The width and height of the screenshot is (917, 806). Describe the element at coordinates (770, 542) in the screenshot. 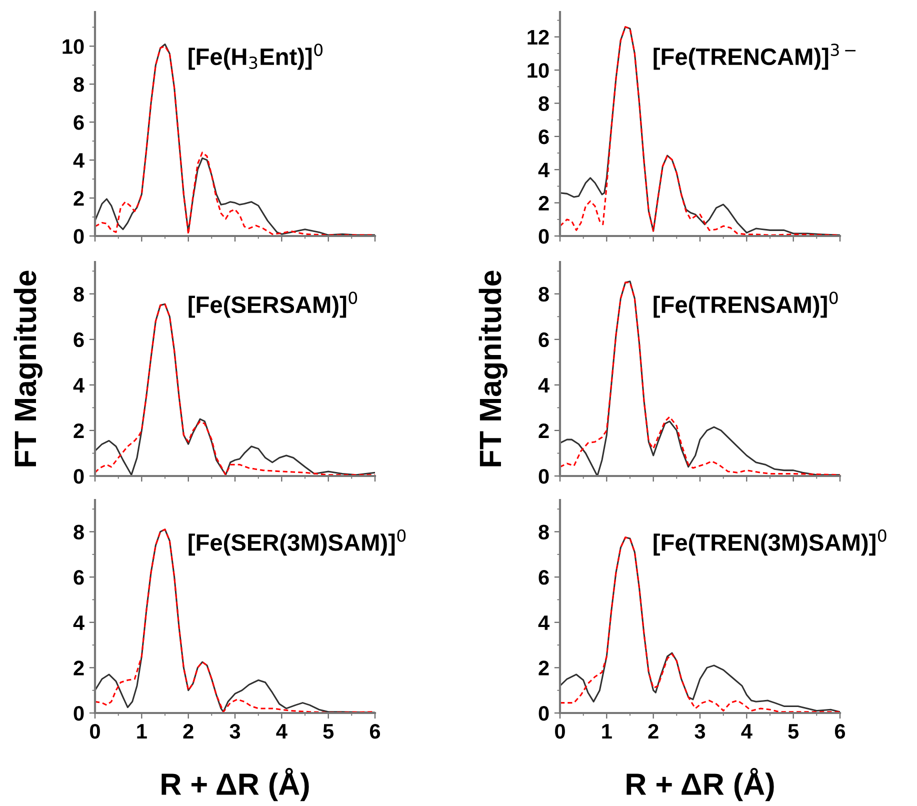

I see `annotation: [Fe(TREN(3M)SAM)]$^{0}$` at that location.